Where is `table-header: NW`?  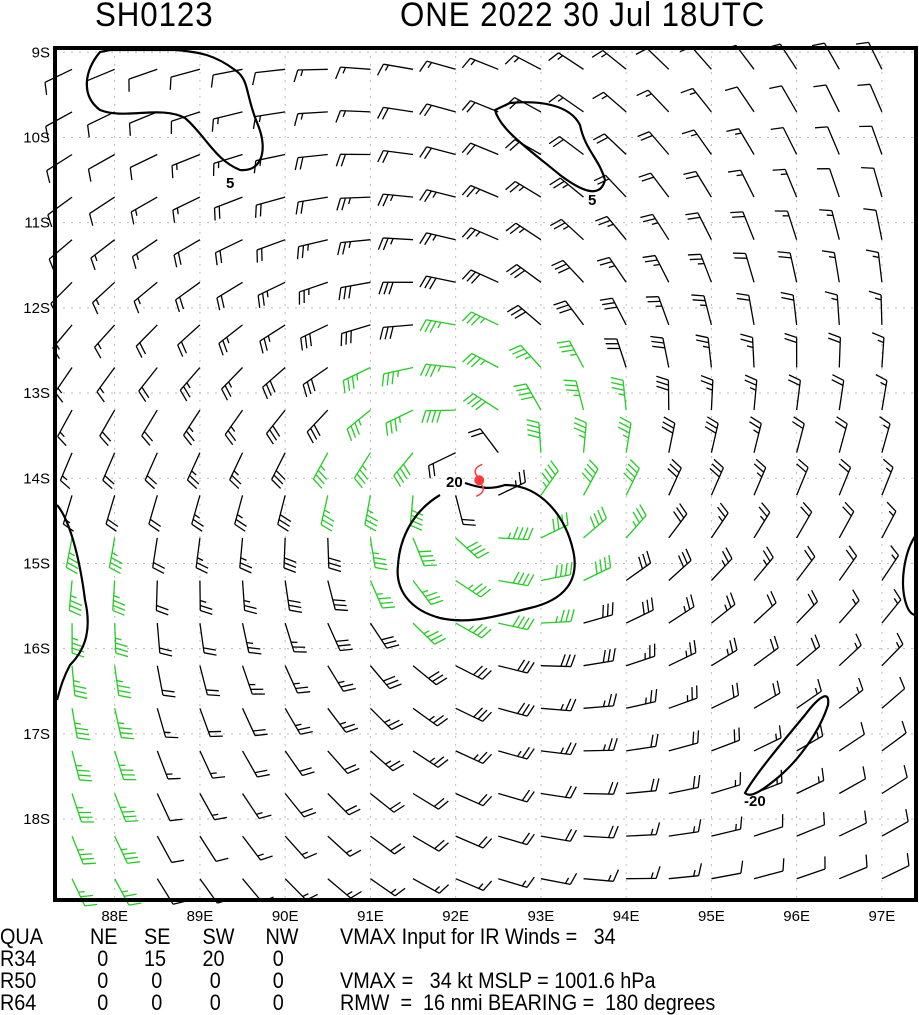
table-header: NW is located at coordinates (282, 937).